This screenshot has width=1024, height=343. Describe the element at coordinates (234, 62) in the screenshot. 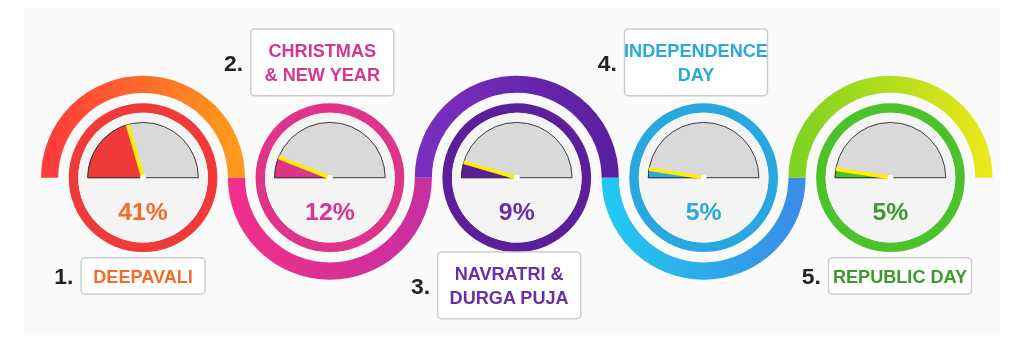

I see `text: 2.` at that location.